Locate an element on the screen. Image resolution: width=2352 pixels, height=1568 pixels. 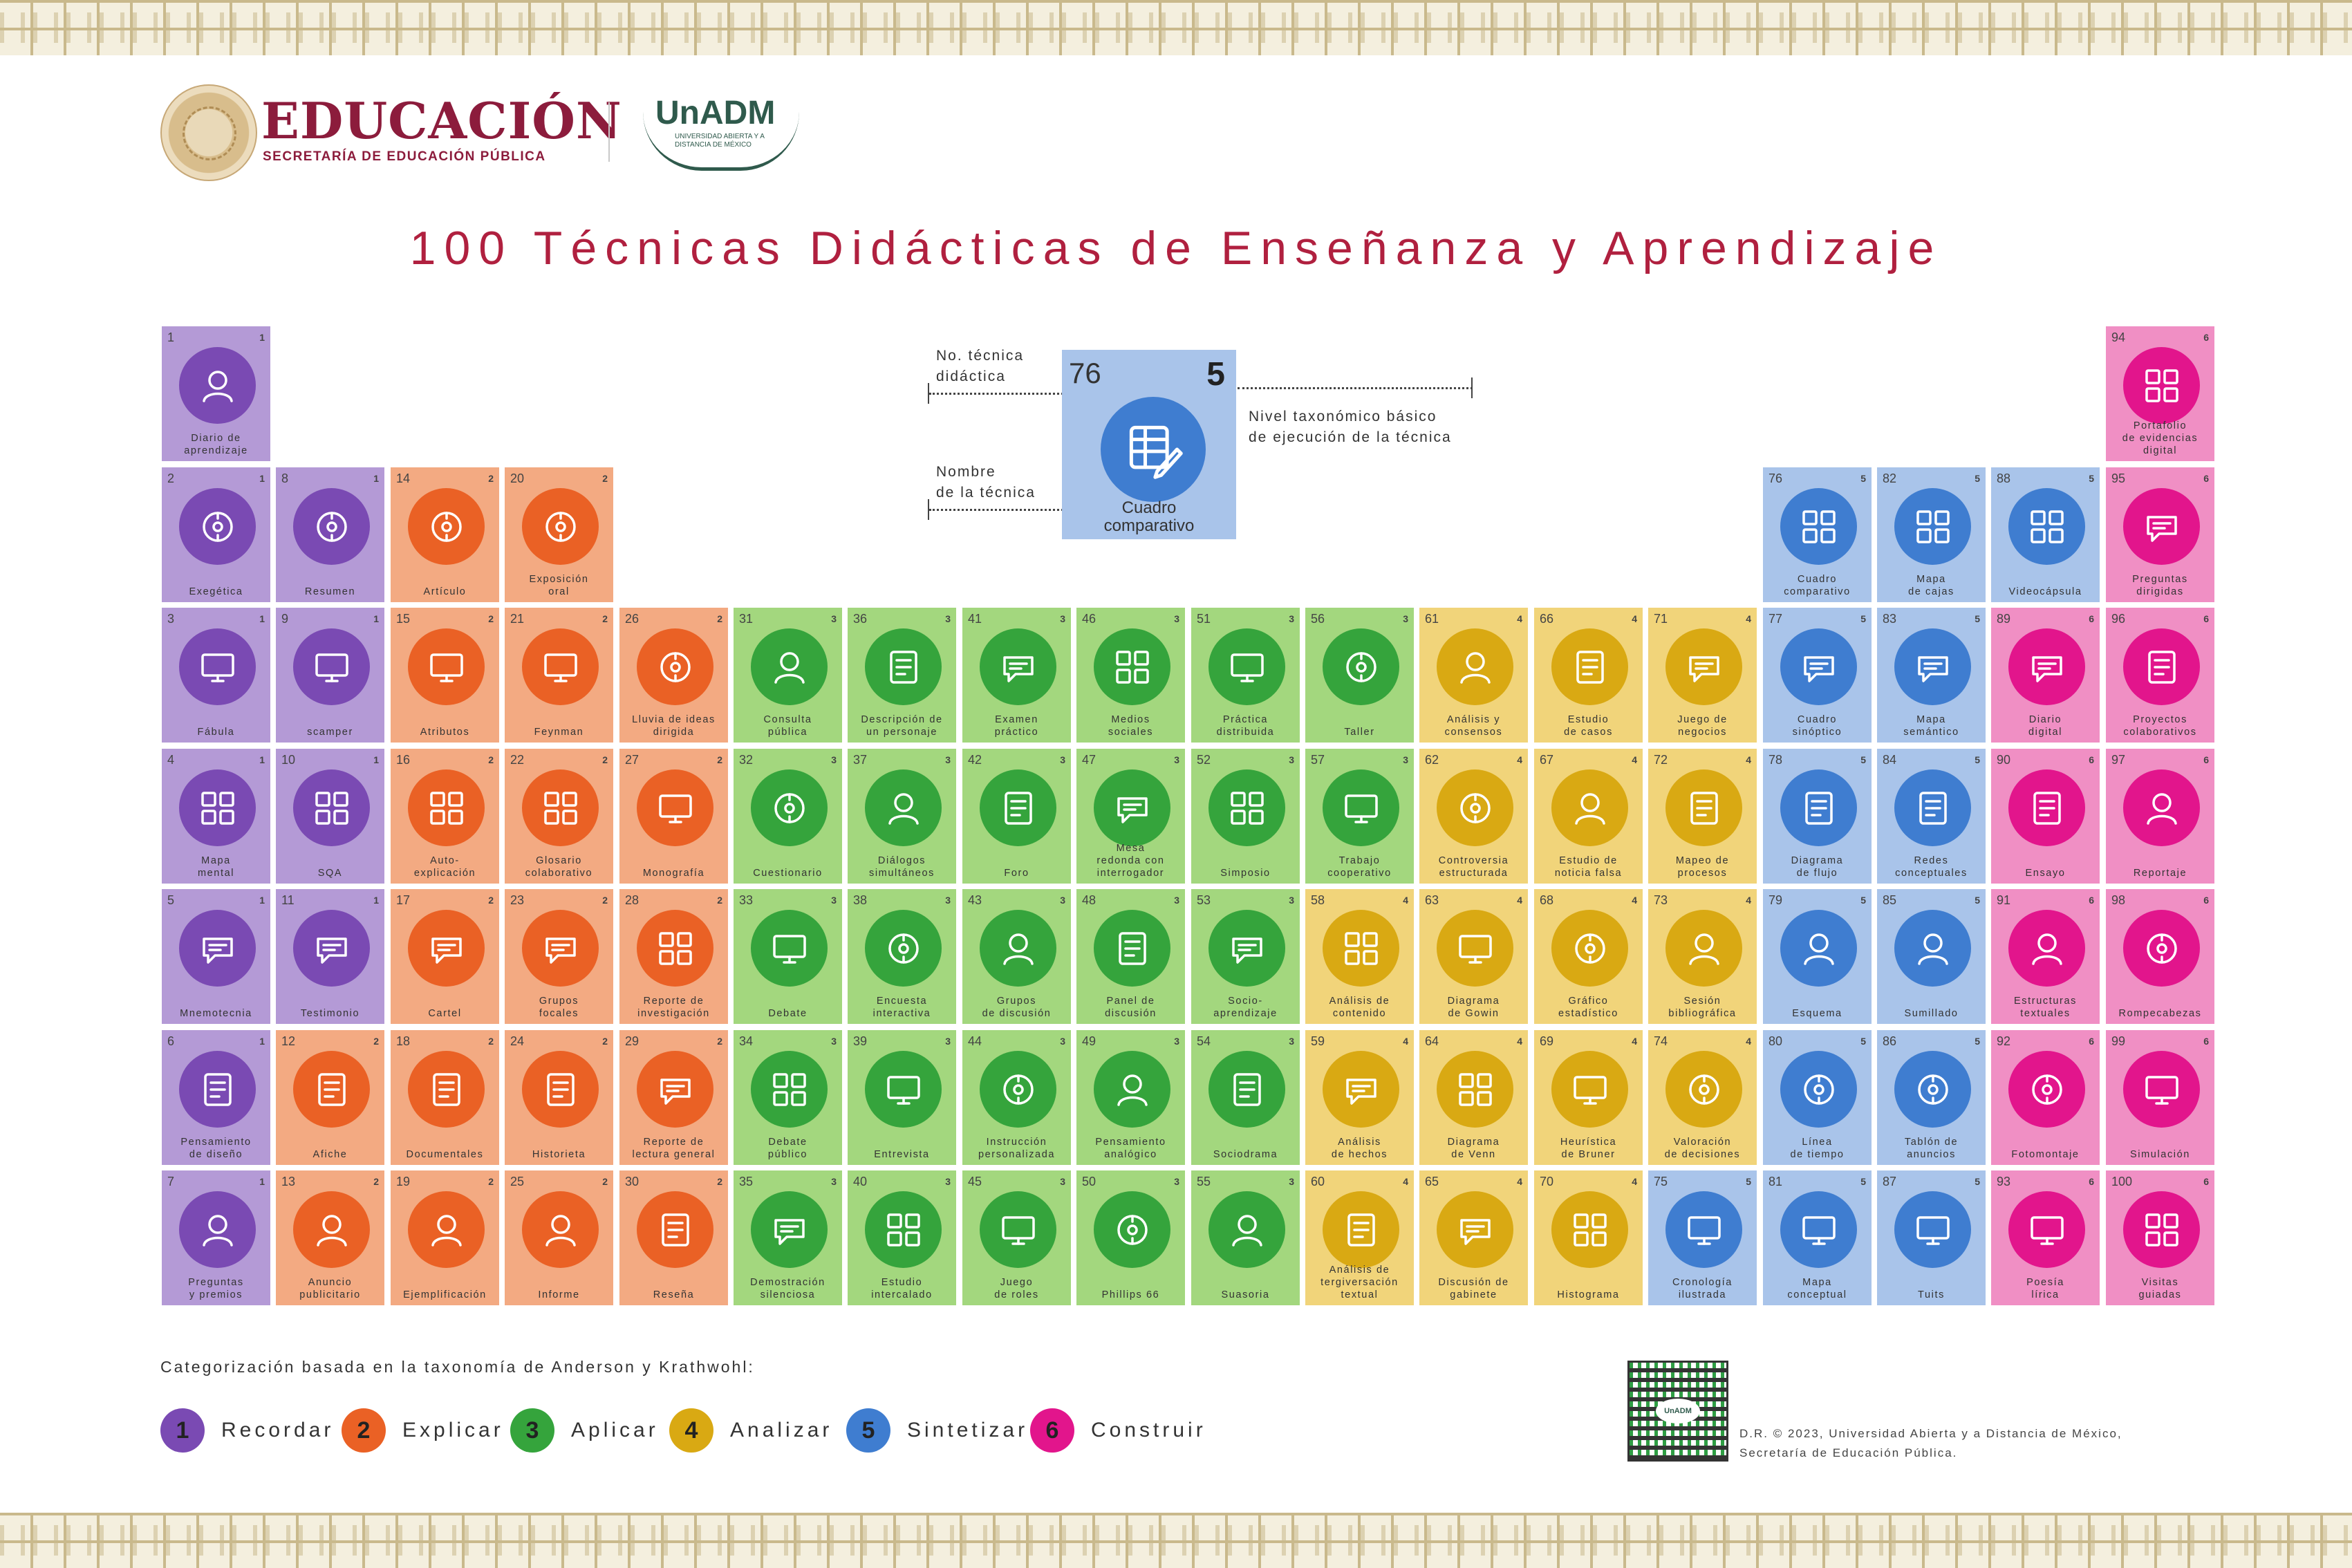
technique-name: Proyectos colaborativos is located at coordinates (2160, 726).